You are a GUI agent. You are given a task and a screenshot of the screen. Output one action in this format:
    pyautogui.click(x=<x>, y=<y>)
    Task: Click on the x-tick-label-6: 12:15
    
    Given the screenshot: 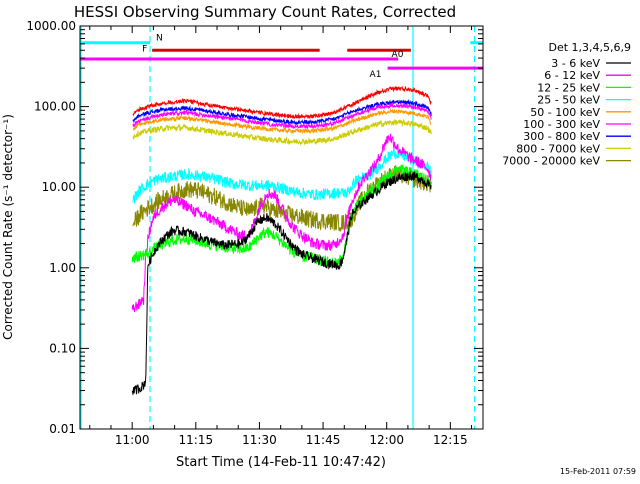 What is the action you would take?
    pyautogui.click(x=450, y=440)
    